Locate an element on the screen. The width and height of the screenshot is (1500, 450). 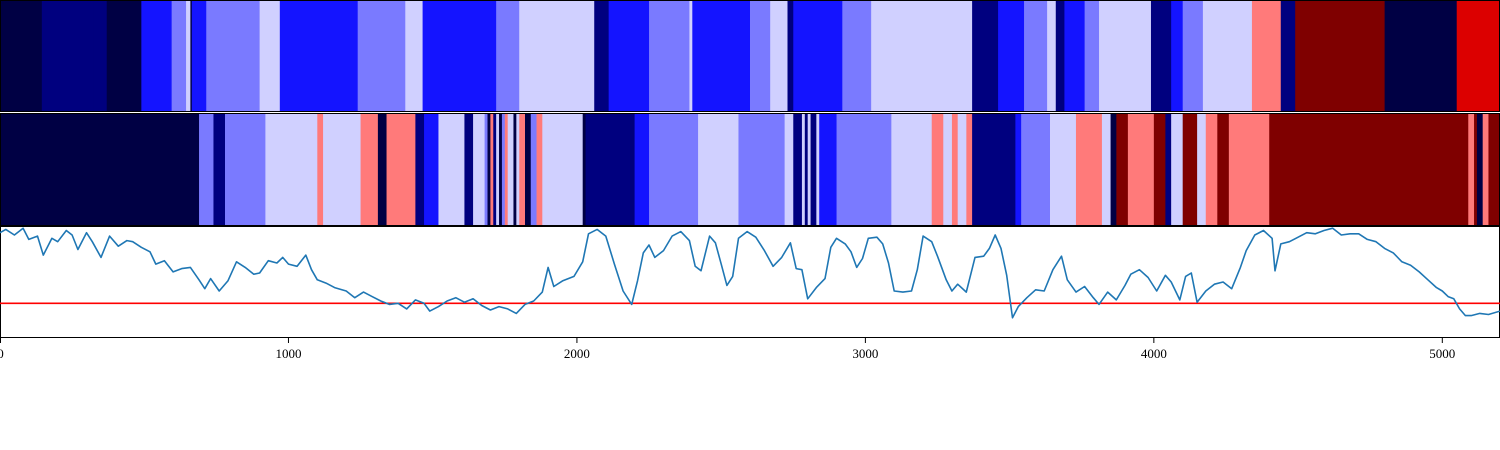
x-tick-label: 4000 is located at coordinates (1154, 353).